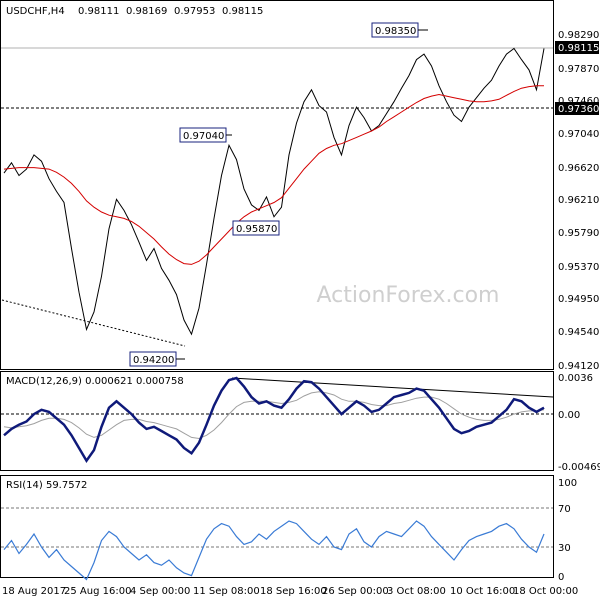 The height and width of the screenshot is (600, 600). What do you see at coordinates (579, 467) in the screenshot?
I see `macd-tick: -0.004696` at bounding box center [579, 467].